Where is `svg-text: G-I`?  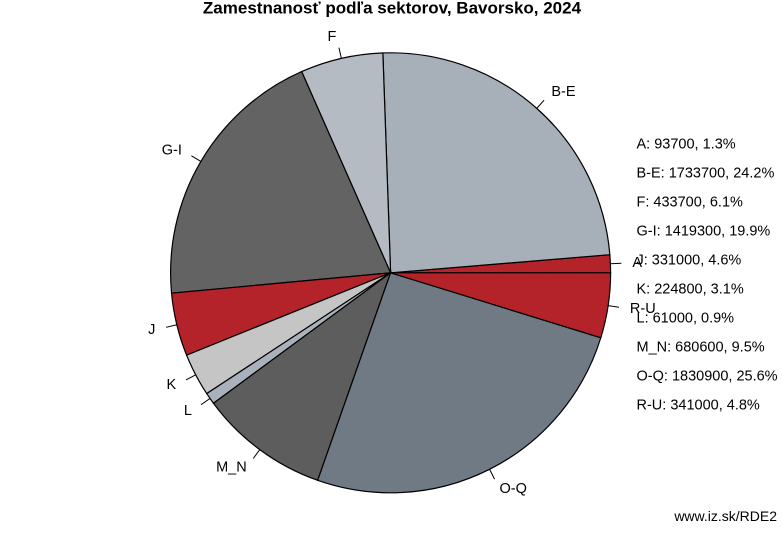 svg-text: G-I is located at coordinates (172, 150).